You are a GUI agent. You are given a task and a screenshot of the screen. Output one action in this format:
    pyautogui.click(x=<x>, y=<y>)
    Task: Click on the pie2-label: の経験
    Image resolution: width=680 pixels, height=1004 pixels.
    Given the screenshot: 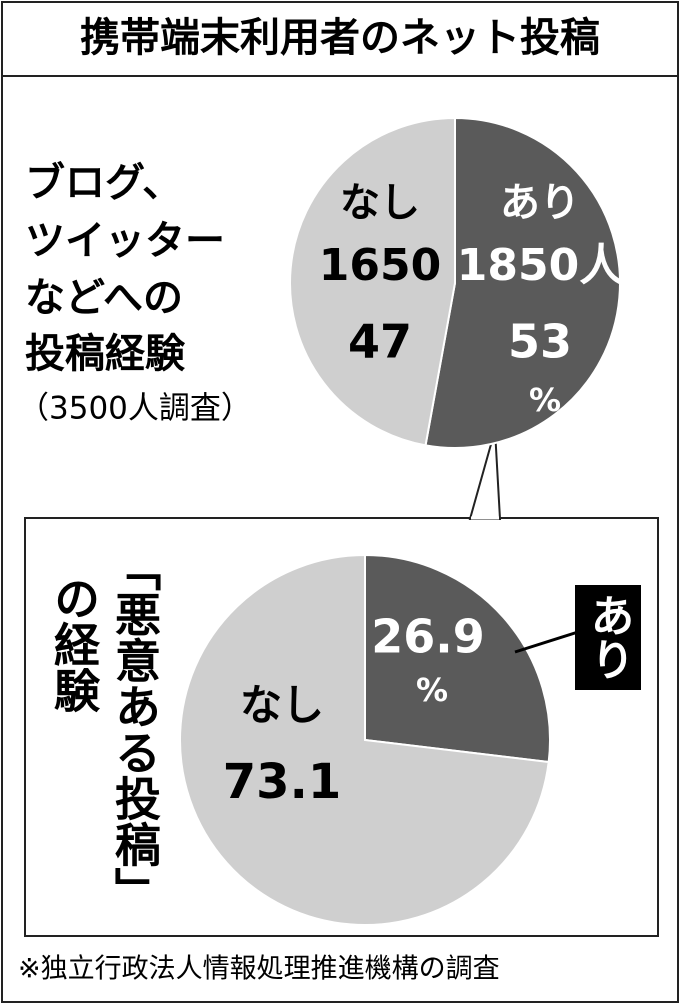 What is the action you would take?
    pyautogui.click(x=74, y=644)
    